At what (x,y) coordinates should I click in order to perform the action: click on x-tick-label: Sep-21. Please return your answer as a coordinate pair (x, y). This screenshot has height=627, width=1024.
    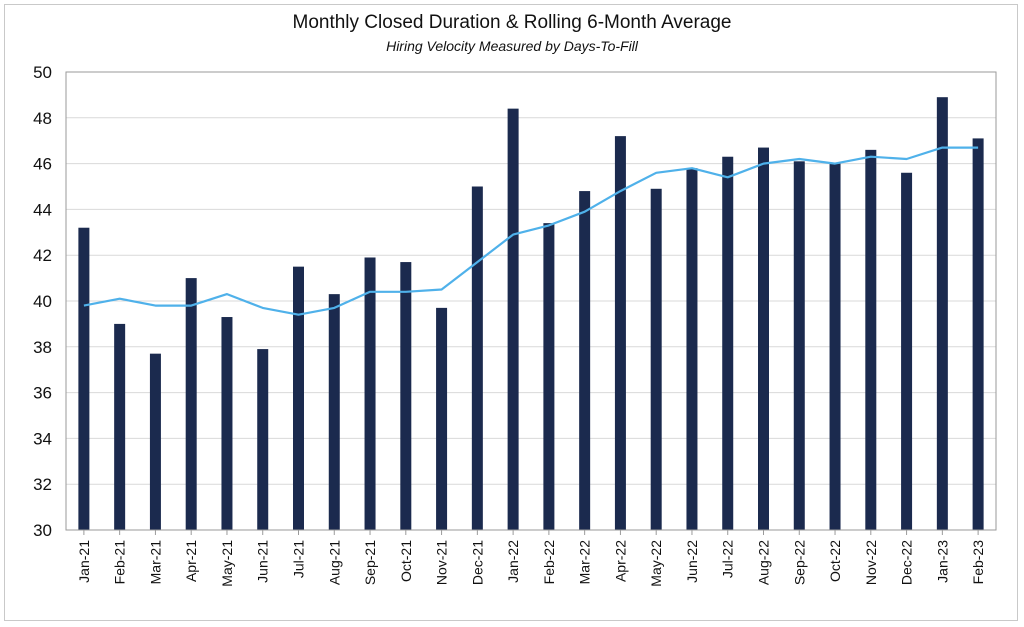
    Looking at the image, I should click on (370, 562).